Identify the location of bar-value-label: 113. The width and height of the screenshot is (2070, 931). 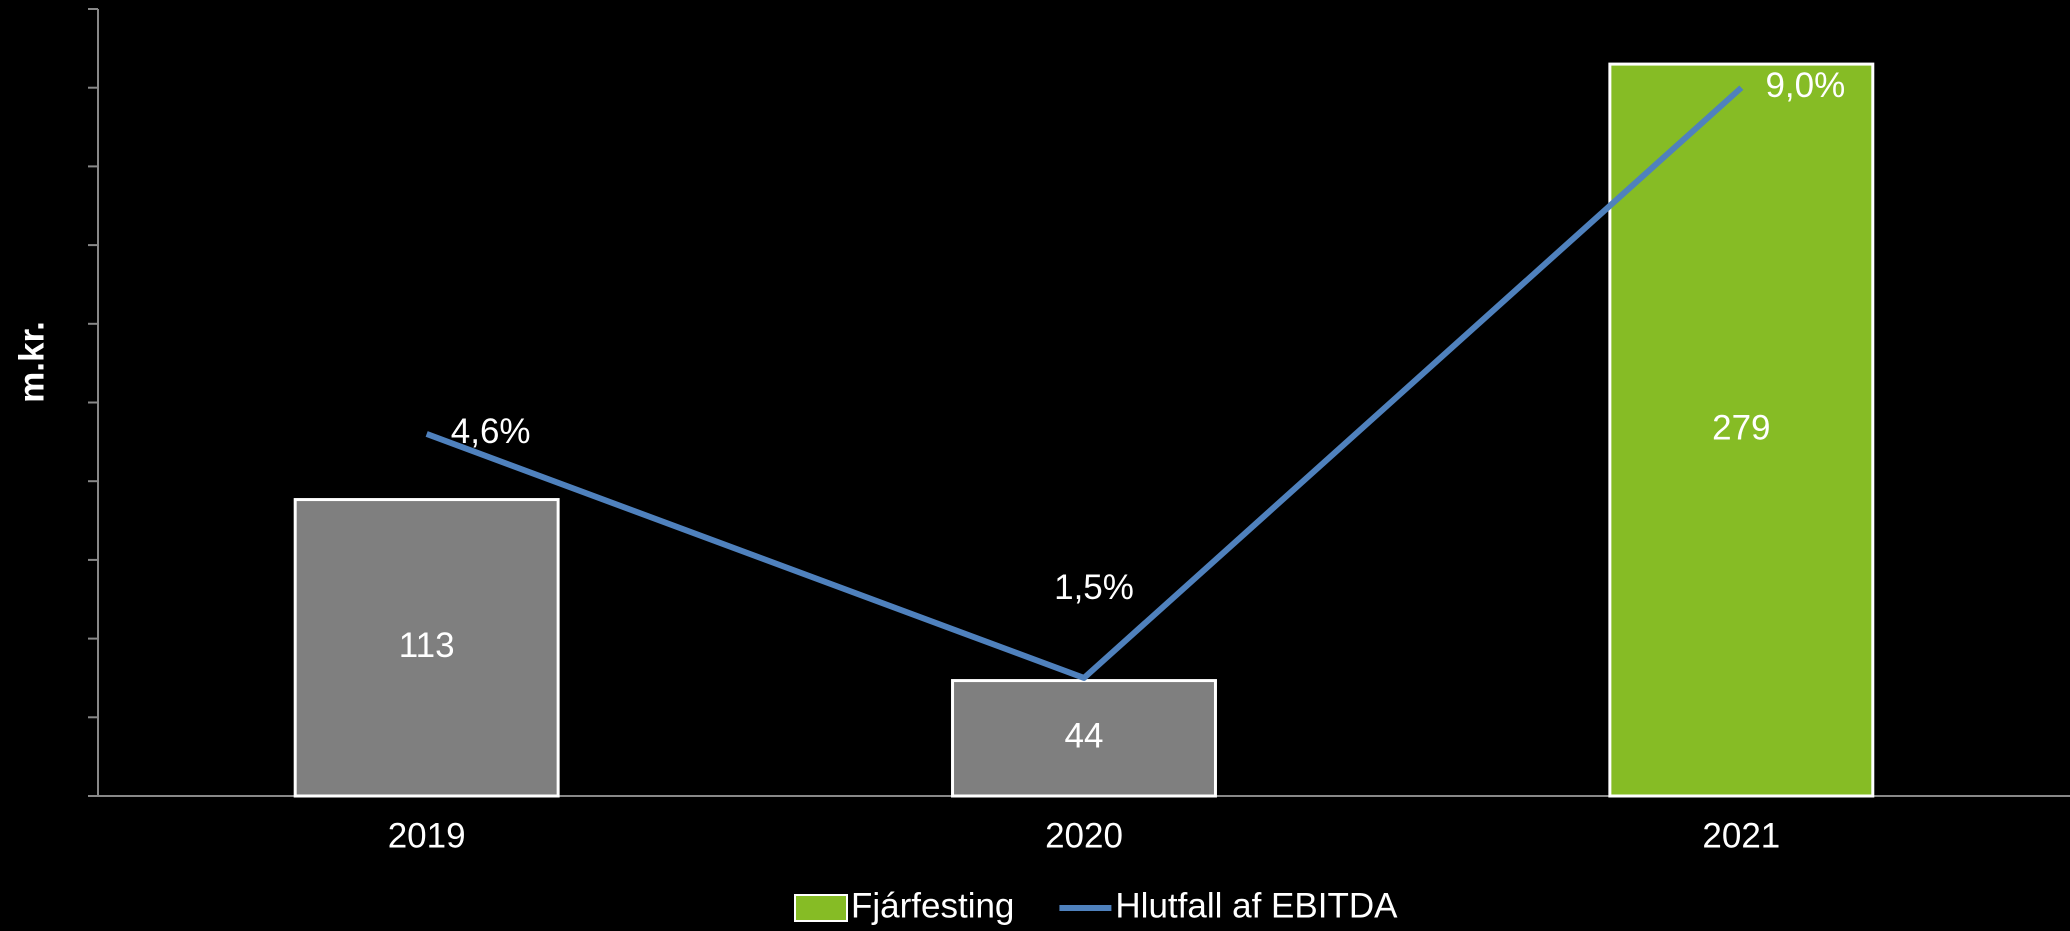
(427, 645).